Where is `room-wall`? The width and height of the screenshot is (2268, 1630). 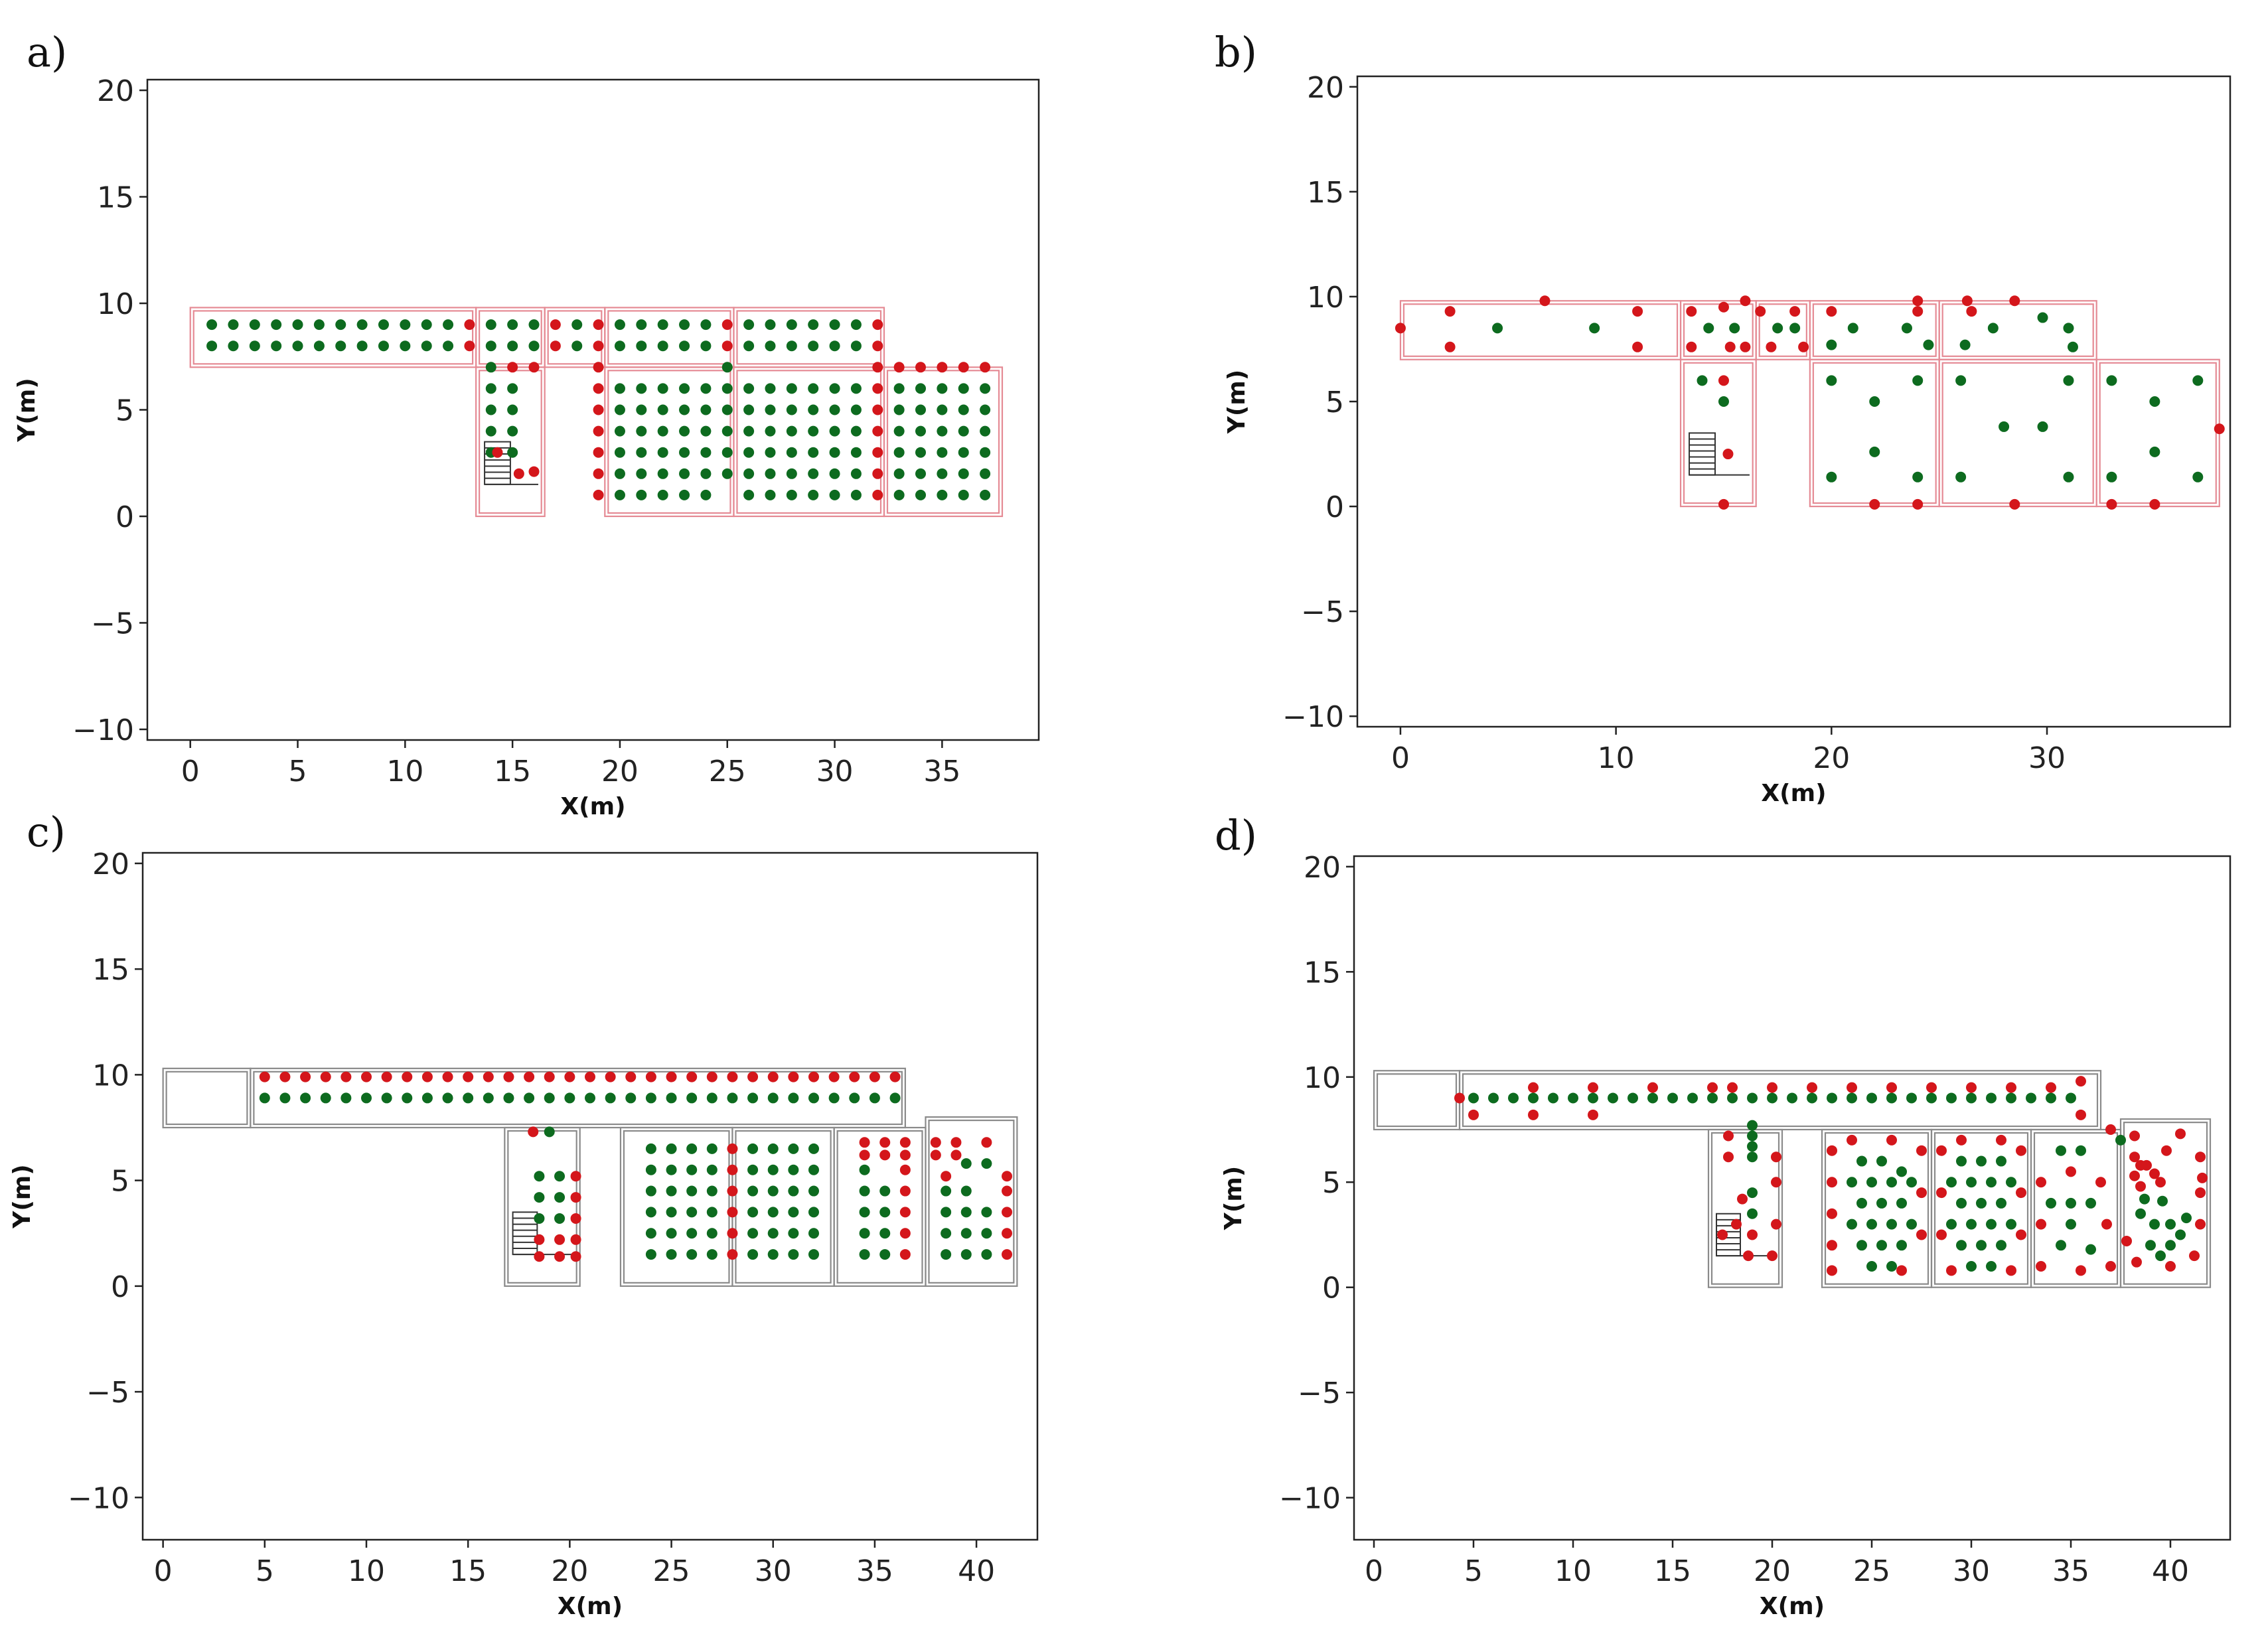
room-wall is located at coordinates (809, 337).